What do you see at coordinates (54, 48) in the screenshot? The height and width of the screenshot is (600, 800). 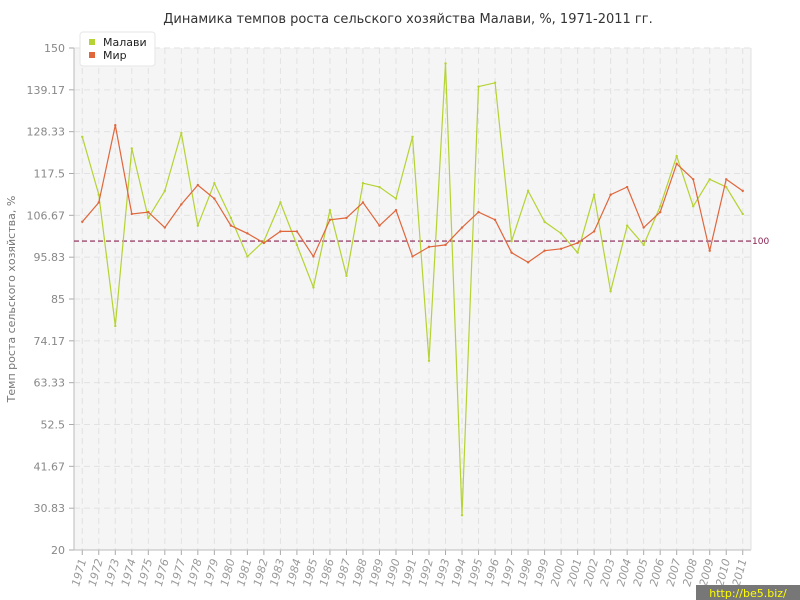 I see `y-tick-label: 150` at bounding box center [54, 48].